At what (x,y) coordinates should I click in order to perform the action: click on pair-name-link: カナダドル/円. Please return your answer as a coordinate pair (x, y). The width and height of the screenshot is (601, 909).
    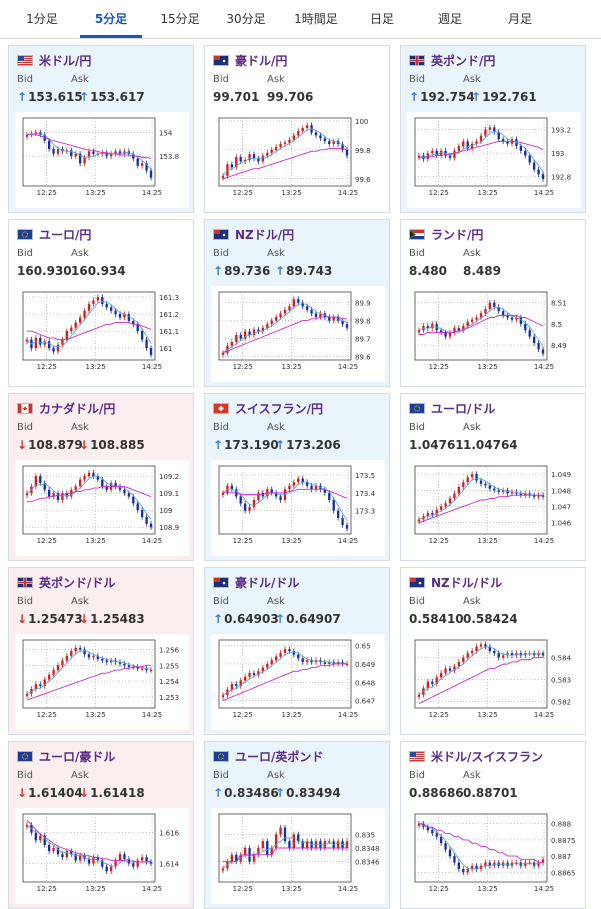
    Looking at the image, I should click on (77, 409).